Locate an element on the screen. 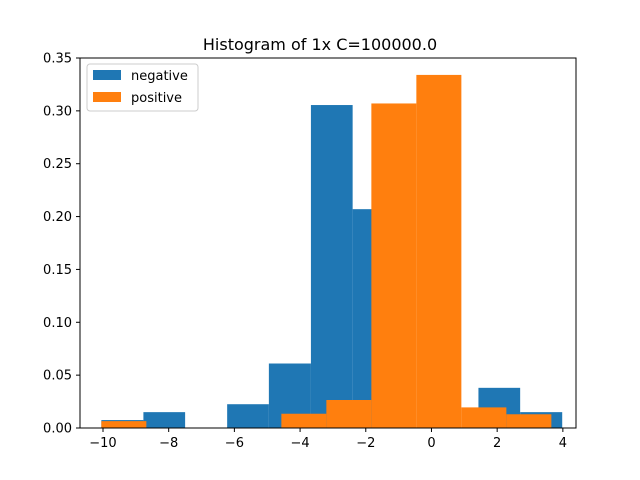  x-tick-label: 0 is located at coordinates (431, 443).